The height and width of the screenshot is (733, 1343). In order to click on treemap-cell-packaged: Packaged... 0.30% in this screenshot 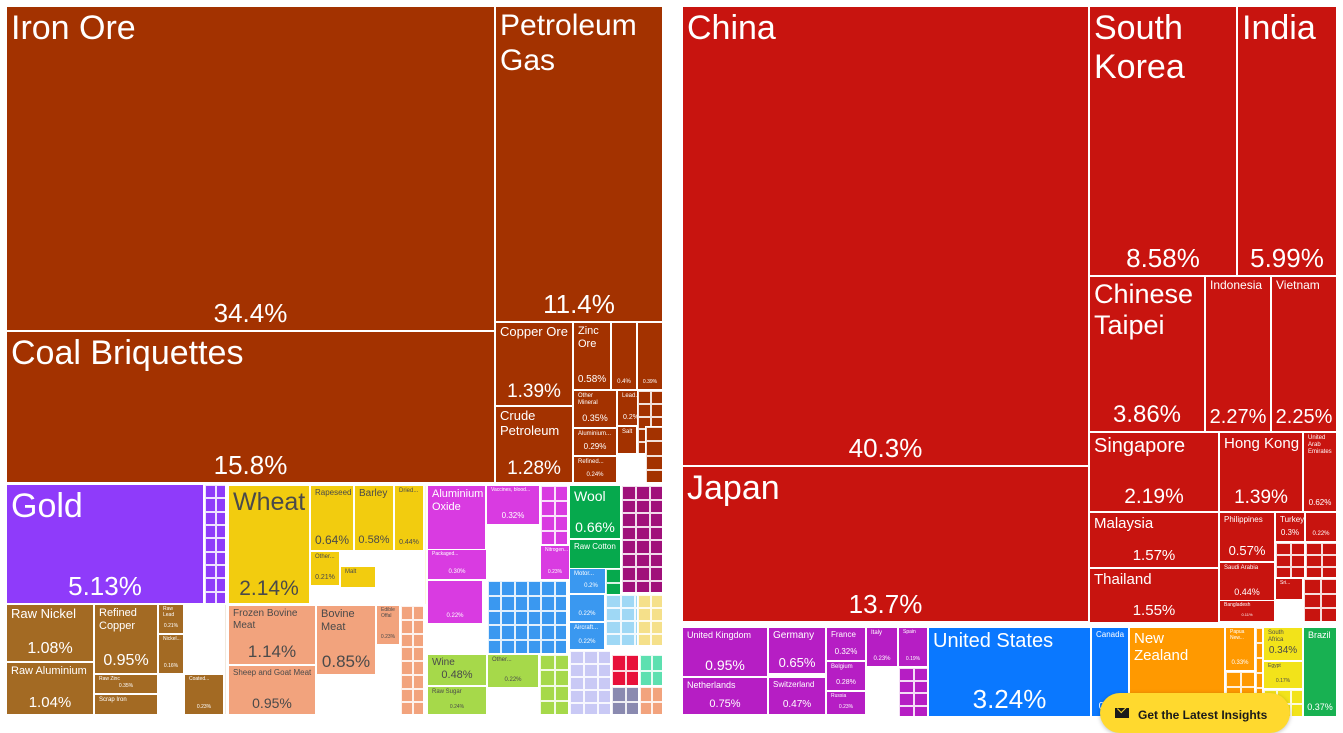, I will do `click(457, 564)`.